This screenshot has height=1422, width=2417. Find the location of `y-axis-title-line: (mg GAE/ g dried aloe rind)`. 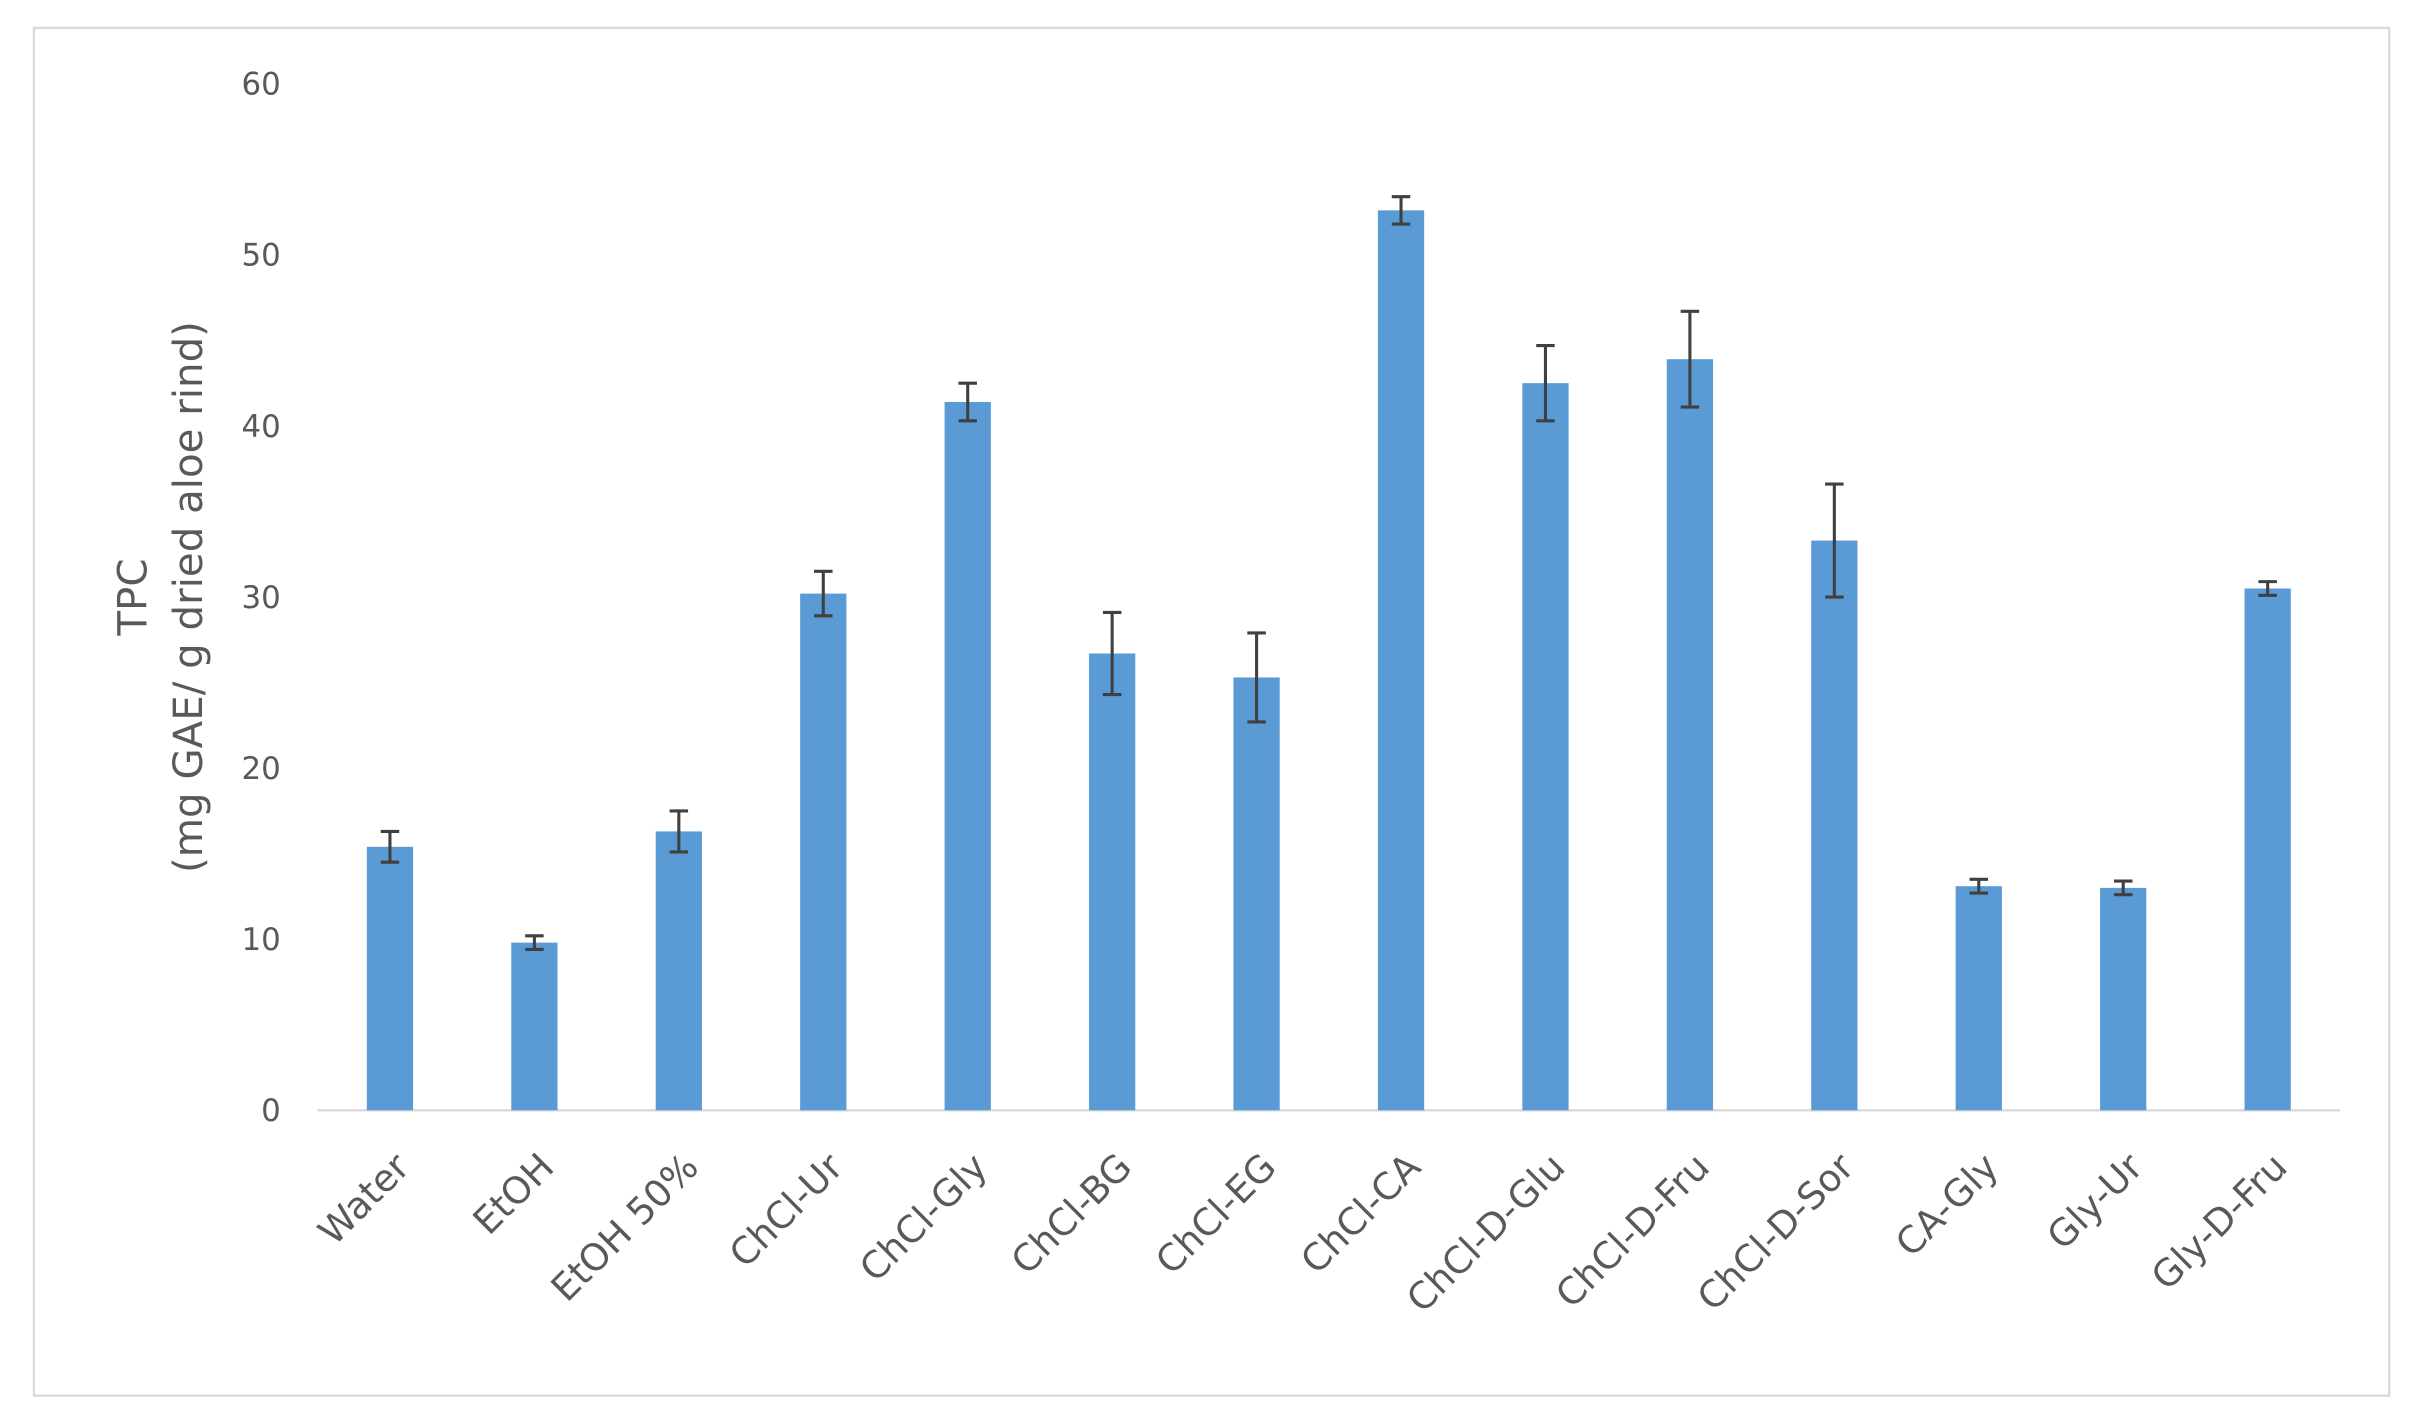

y-axis-title-line: (mg GAE/ g dried aloe rind) is located at coordinates (189, 597).